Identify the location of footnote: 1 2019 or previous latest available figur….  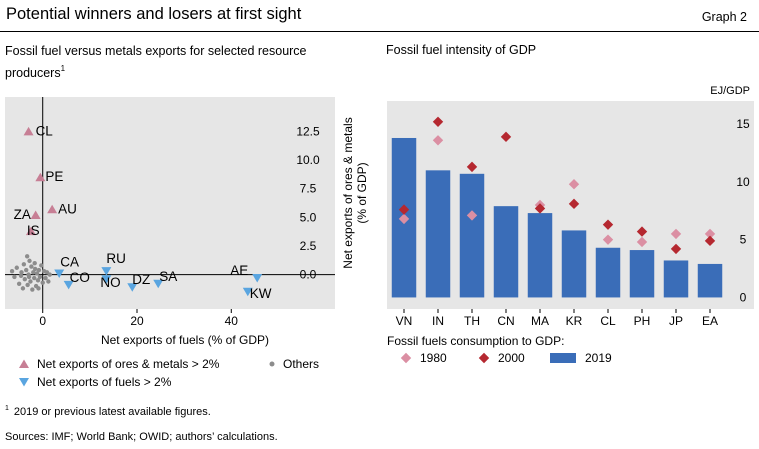
(108, 411).